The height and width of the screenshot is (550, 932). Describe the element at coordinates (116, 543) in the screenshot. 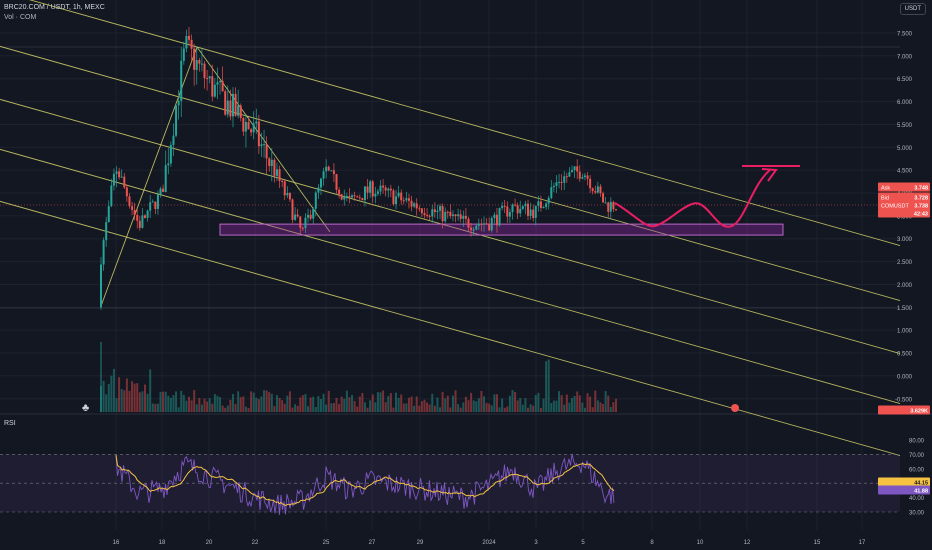

I see `time-tick-label: 16` at that location.